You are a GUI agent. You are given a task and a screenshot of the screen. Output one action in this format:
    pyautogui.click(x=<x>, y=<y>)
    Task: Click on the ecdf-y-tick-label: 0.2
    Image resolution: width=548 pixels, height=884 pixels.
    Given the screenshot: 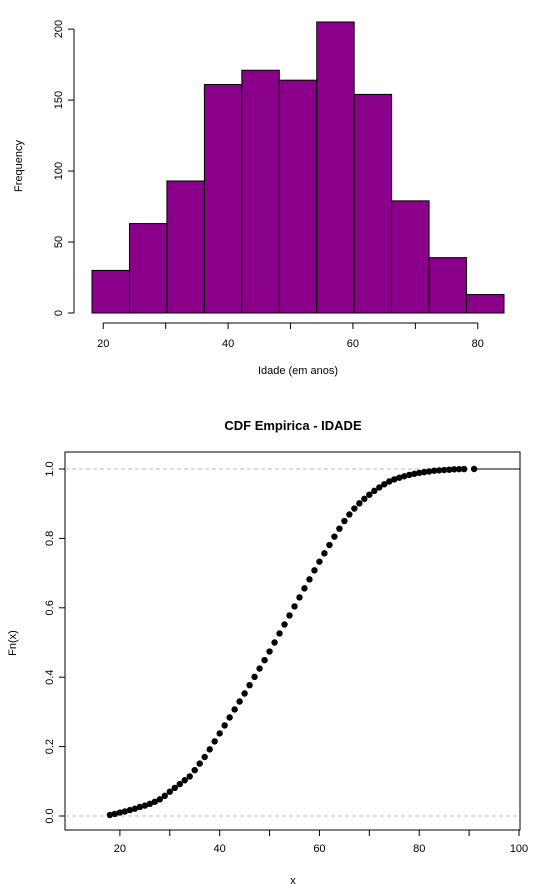 What is the action you would take?
    pyautogui.click(x=50, y=746)
    